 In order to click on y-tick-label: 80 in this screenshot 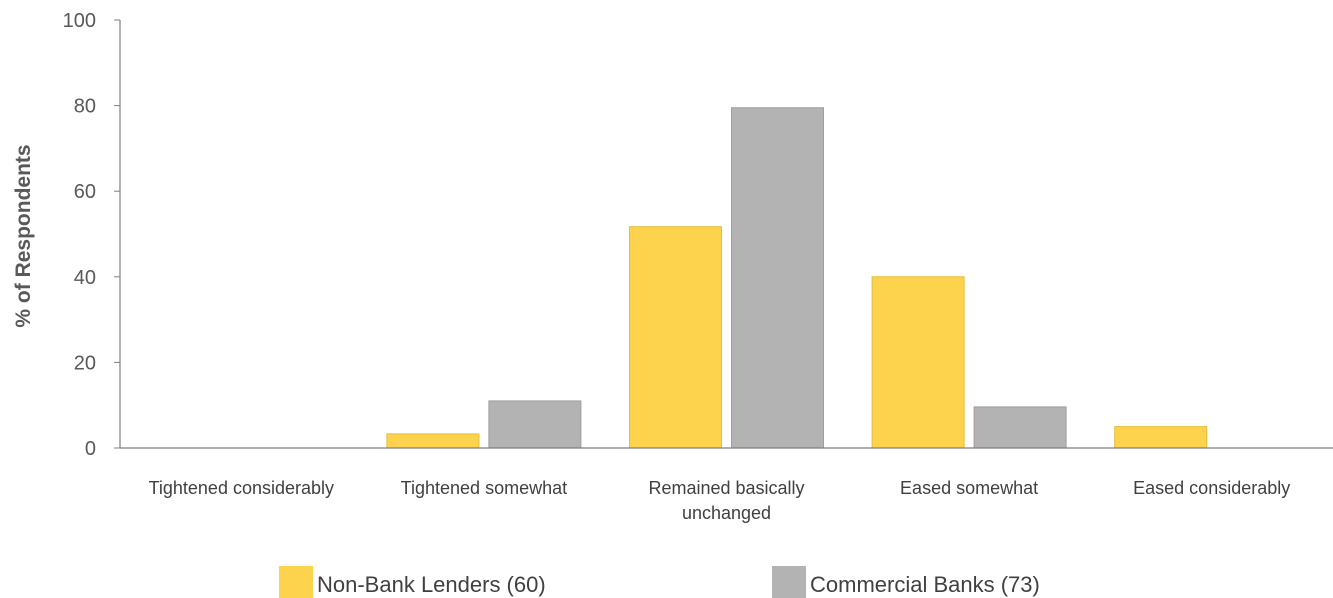, I will do `click(85, 107)`.